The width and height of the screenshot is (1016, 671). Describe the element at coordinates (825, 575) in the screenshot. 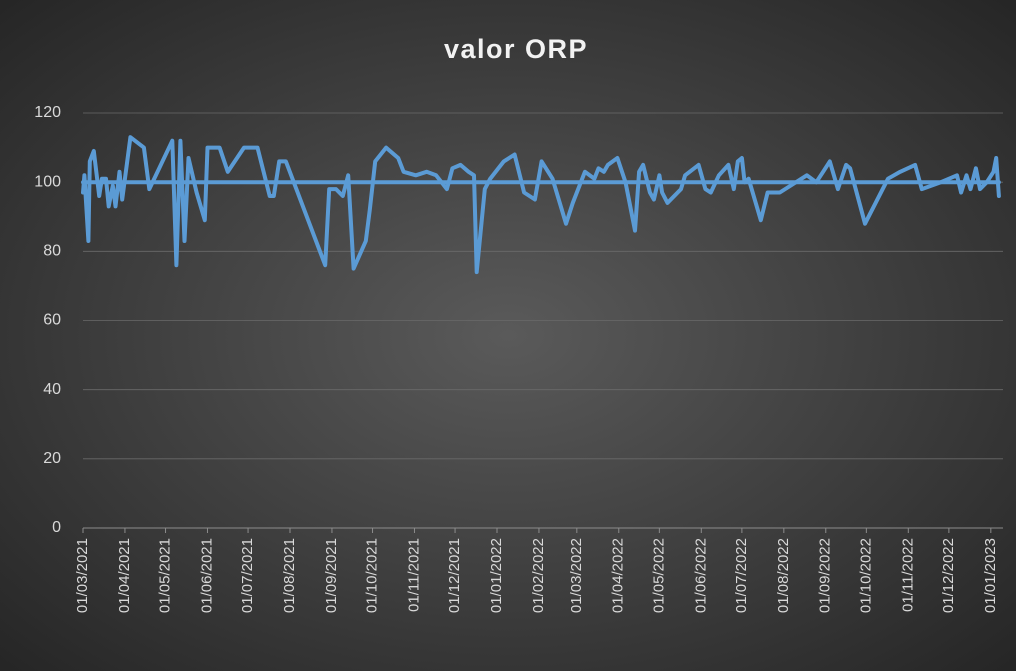

I see `x-tick-label: 01/09/2022` at that location.